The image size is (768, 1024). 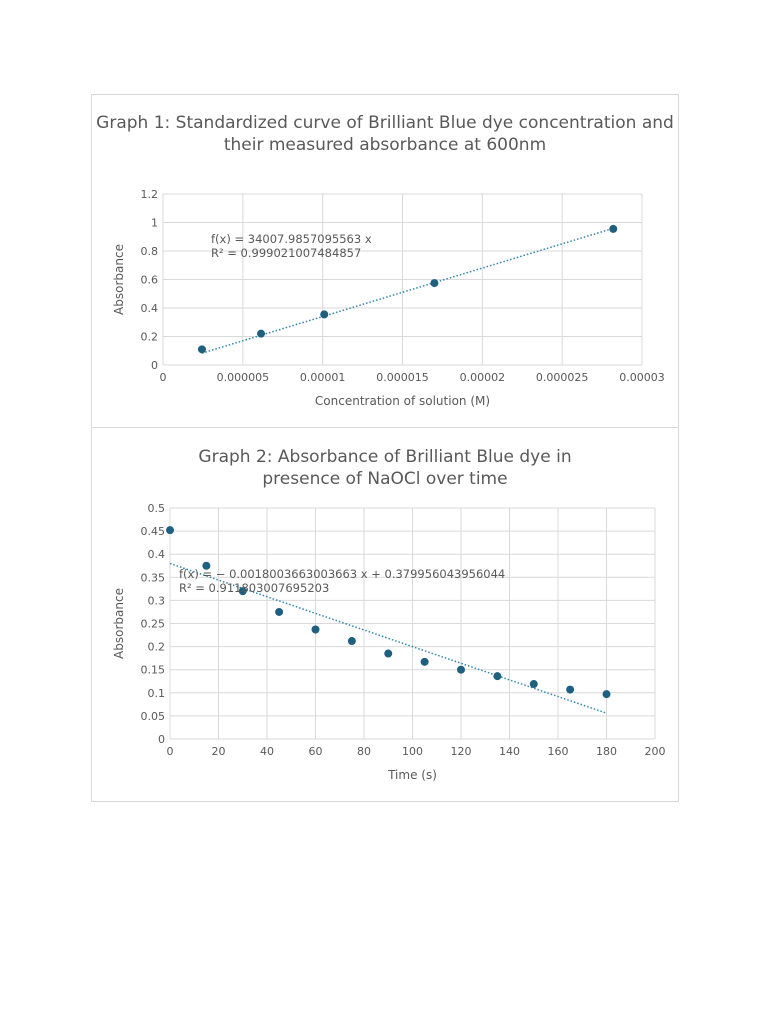 I want to click on x-tick-label: 80, so click(x=364, y=751).